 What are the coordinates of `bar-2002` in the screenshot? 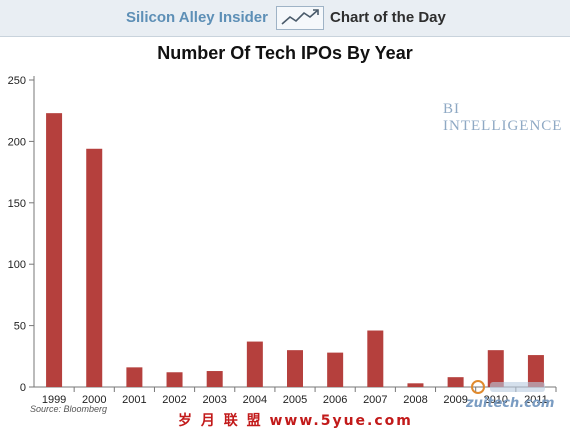 It's located at (174, 379).